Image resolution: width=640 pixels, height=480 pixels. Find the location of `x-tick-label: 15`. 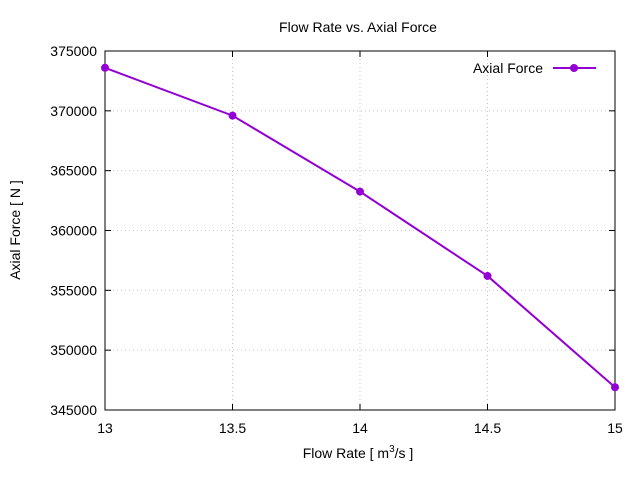

x-tick-label: 15 is located at coordinates (615, 428).